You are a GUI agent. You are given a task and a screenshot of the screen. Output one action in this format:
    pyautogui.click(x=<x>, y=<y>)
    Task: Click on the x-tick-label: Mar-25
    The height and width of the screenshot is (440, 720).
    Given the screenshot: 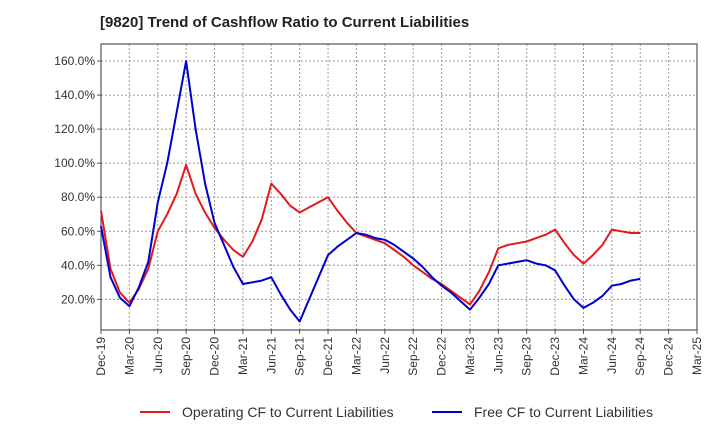 What is the action you would take?
    pyautogui.click(x=697, y=356)
    